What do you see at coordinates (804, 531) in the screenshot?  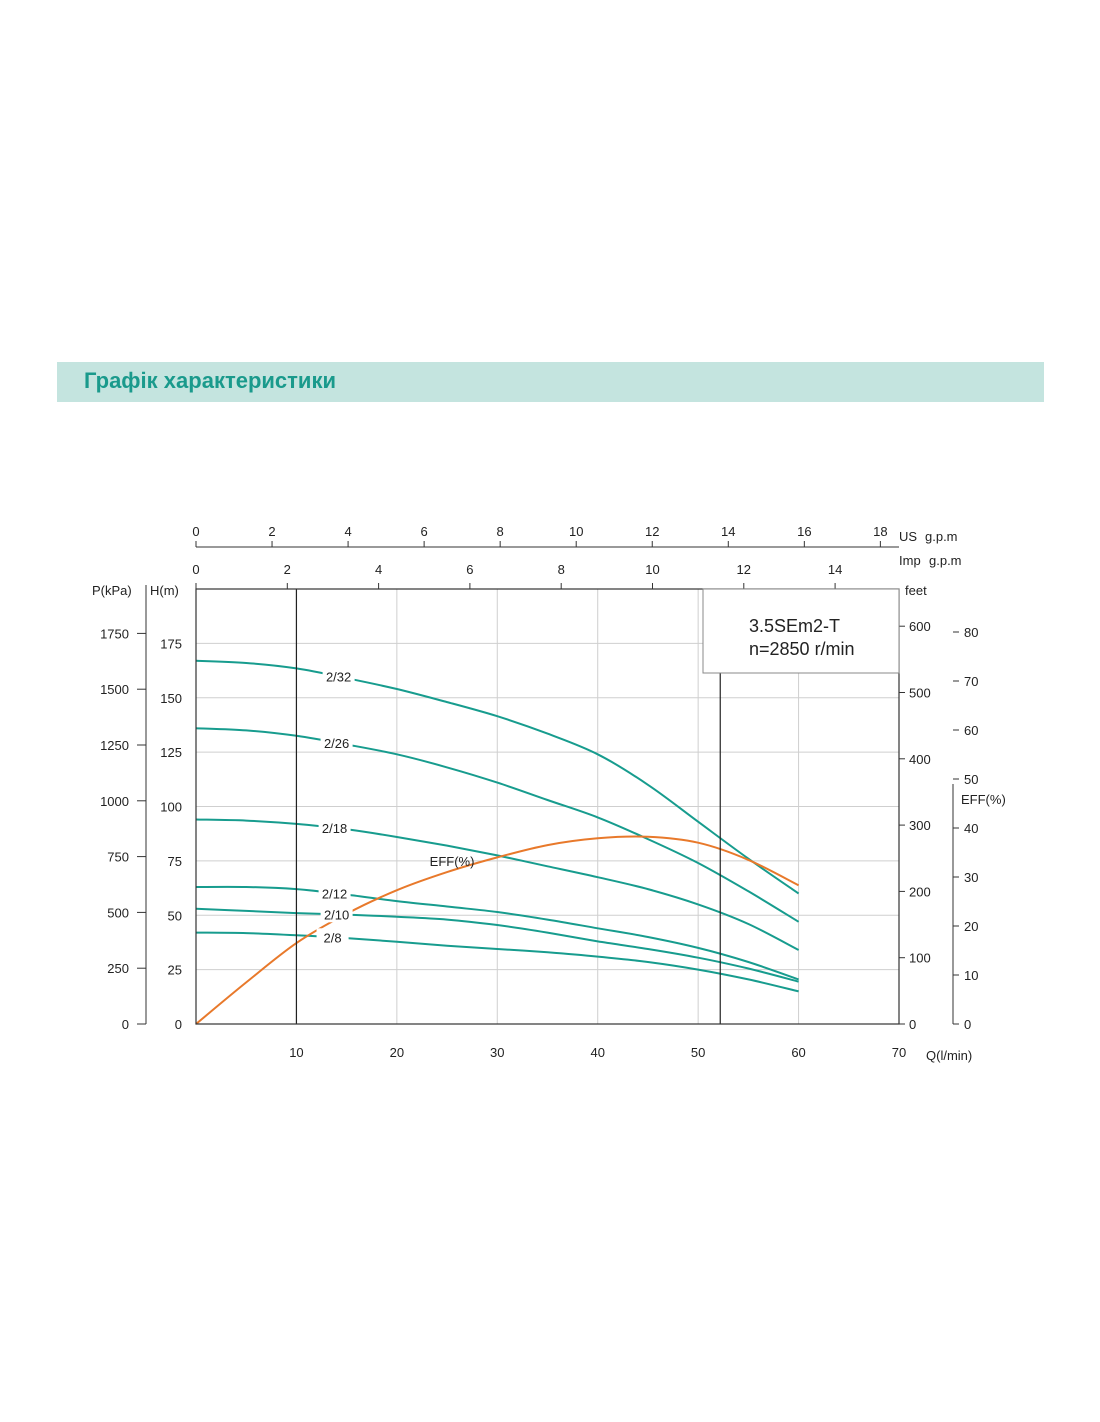 I see `us-gpm-tick-label: 16` at bounding box center [804, 531].